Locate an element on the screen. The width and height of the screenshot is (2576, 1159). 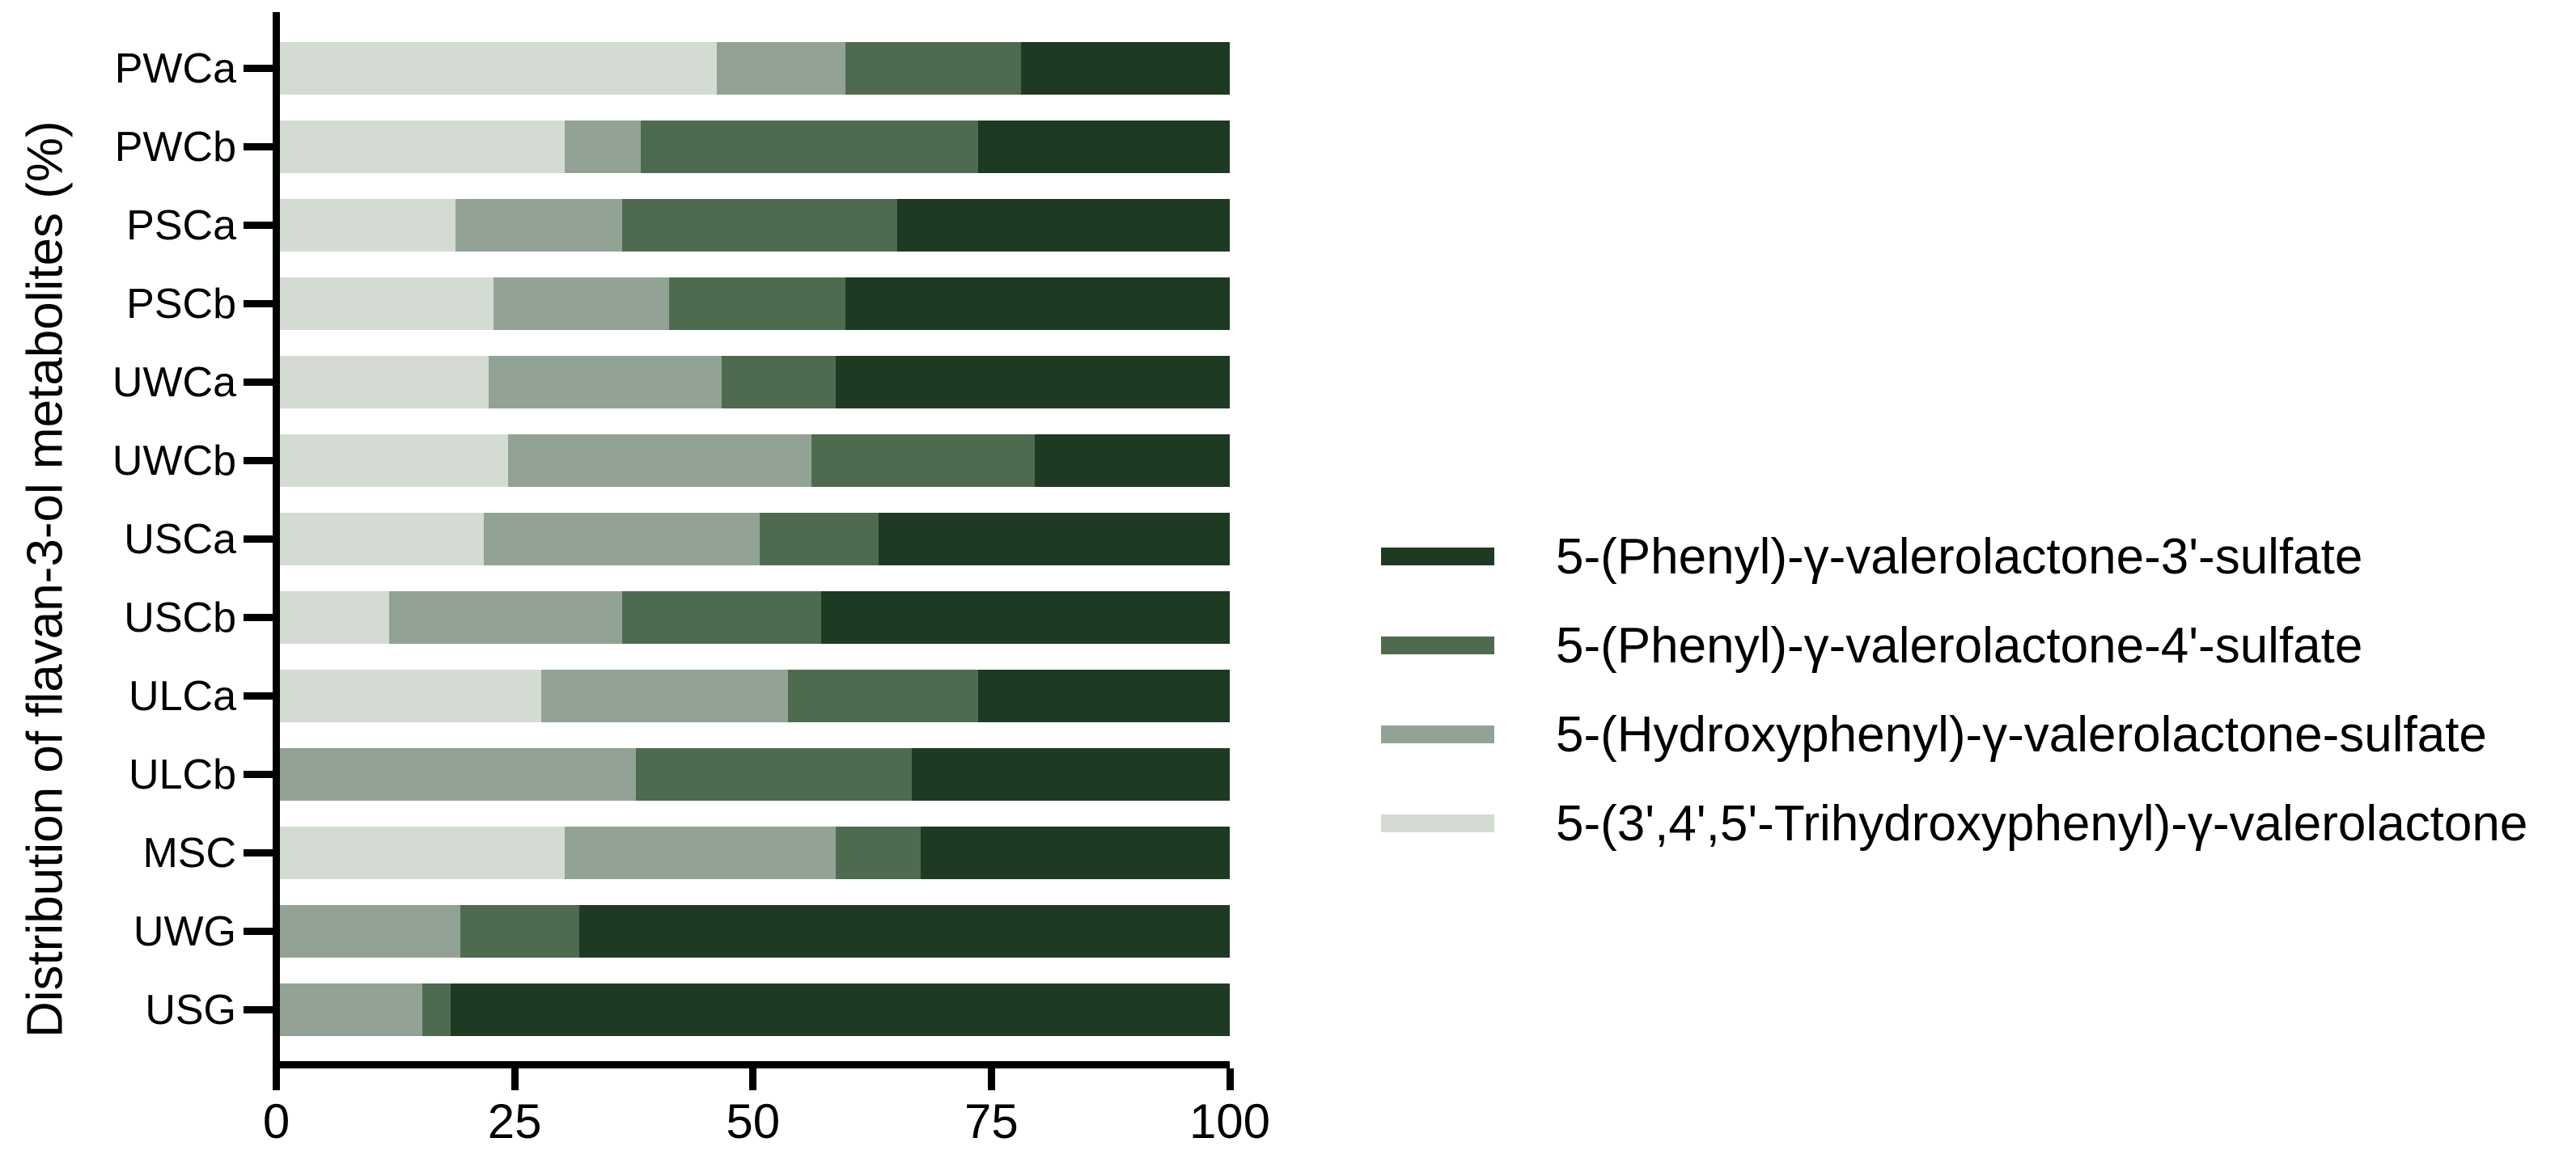
x-tick-label: 50 is located at coordinates (753, 1121).